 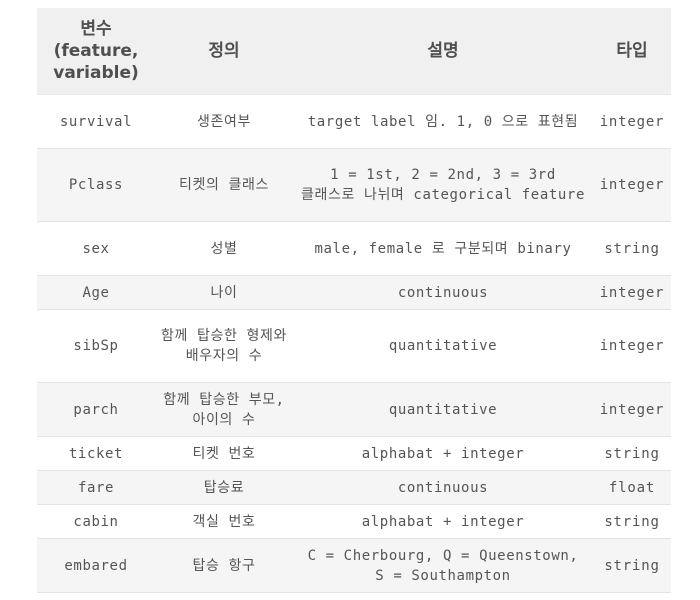 What do you see at coordinates (224, 565) in the screenshot?
I see `cell-definition: 탑승 항구` at bounding box center [224, 565].